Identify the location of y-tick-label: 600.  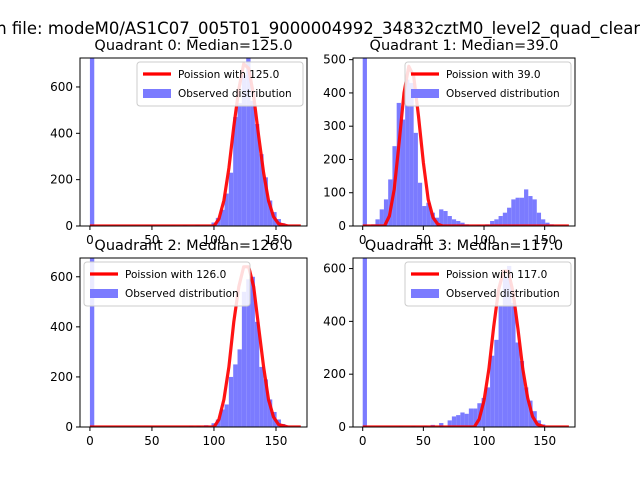
(334, 269).